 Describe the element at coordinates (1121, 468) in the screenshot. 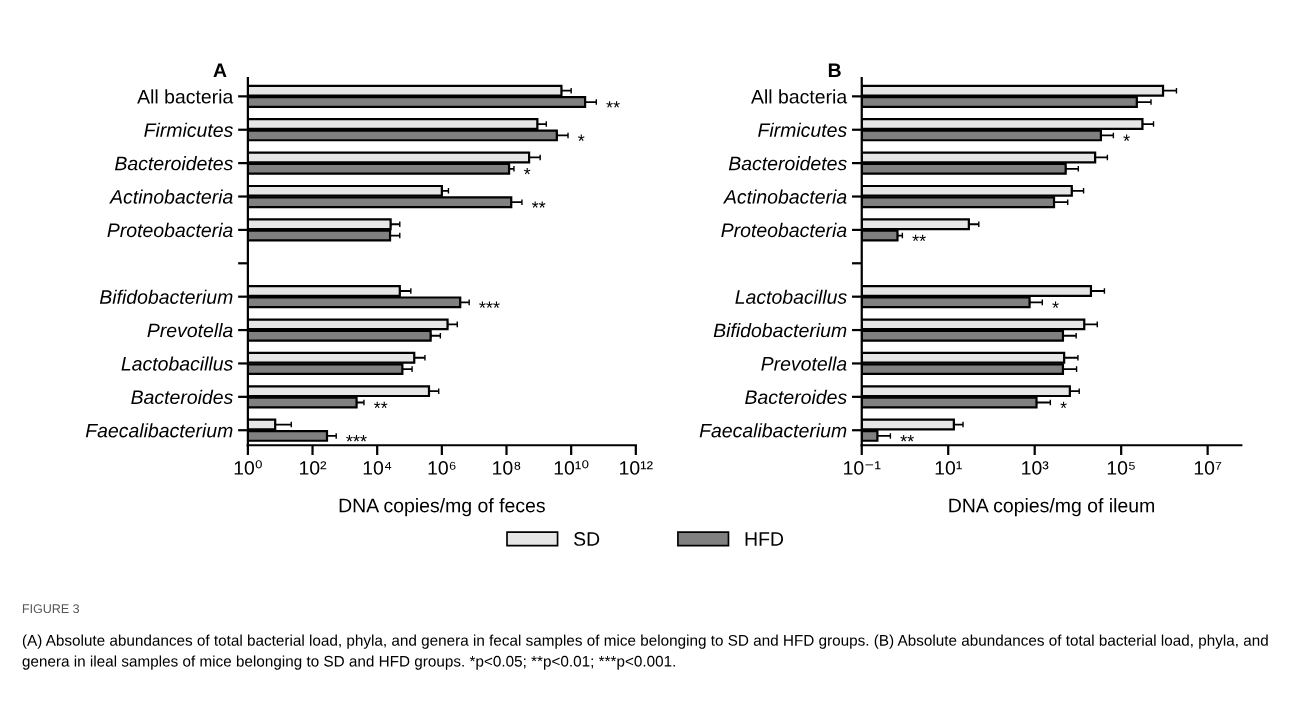

I see `x-tick-label: 10⁵` at that location.